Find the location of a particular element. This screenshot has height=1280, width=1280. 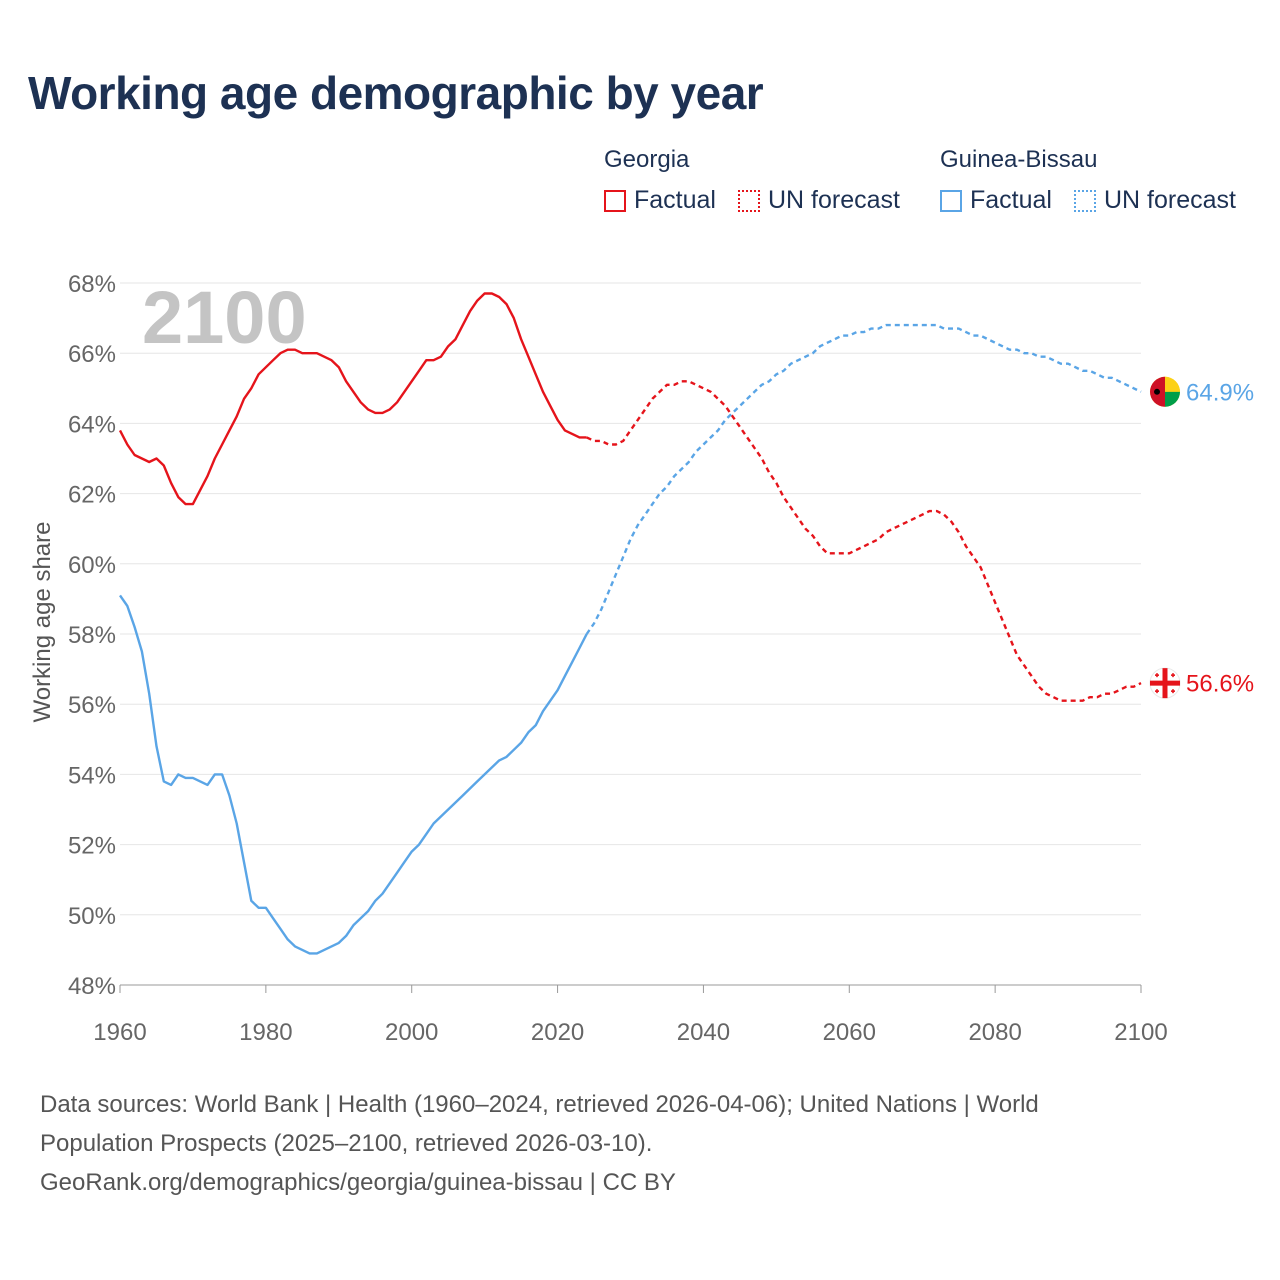

x-tick-label: 2040 is located at coordinates (703, 1032).